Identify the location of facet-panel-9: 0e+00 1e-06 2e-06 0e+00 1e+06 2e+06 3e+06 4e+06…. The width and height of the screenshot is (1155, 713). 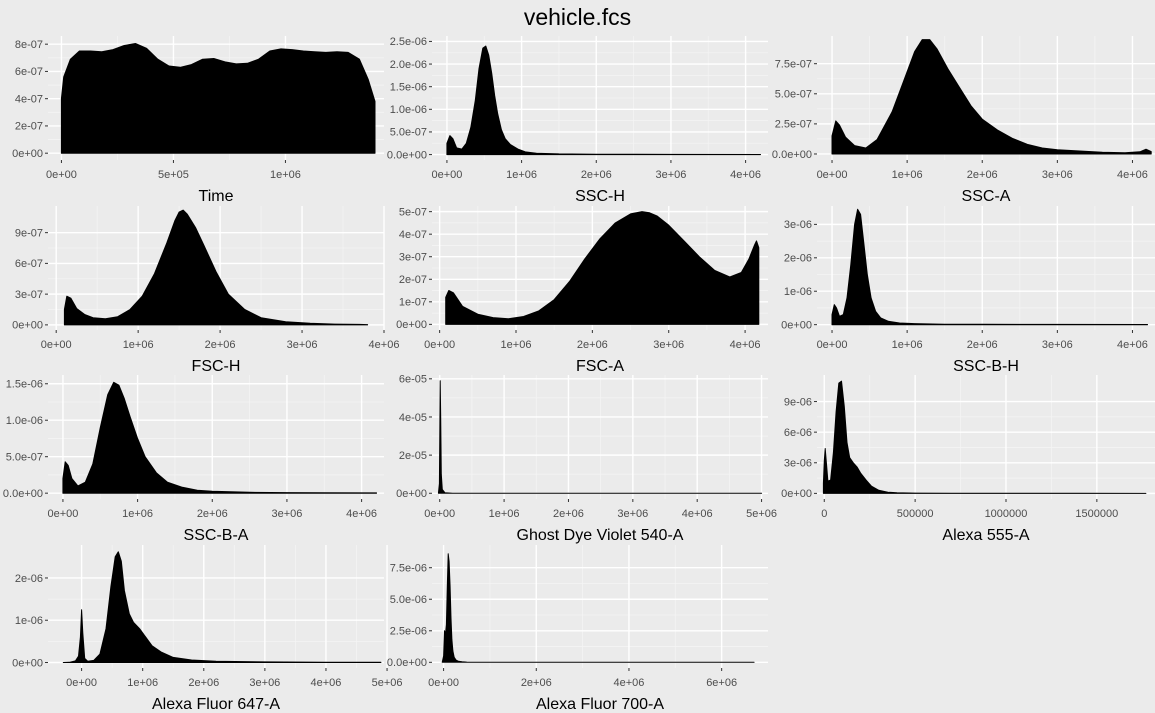
(207, 629).